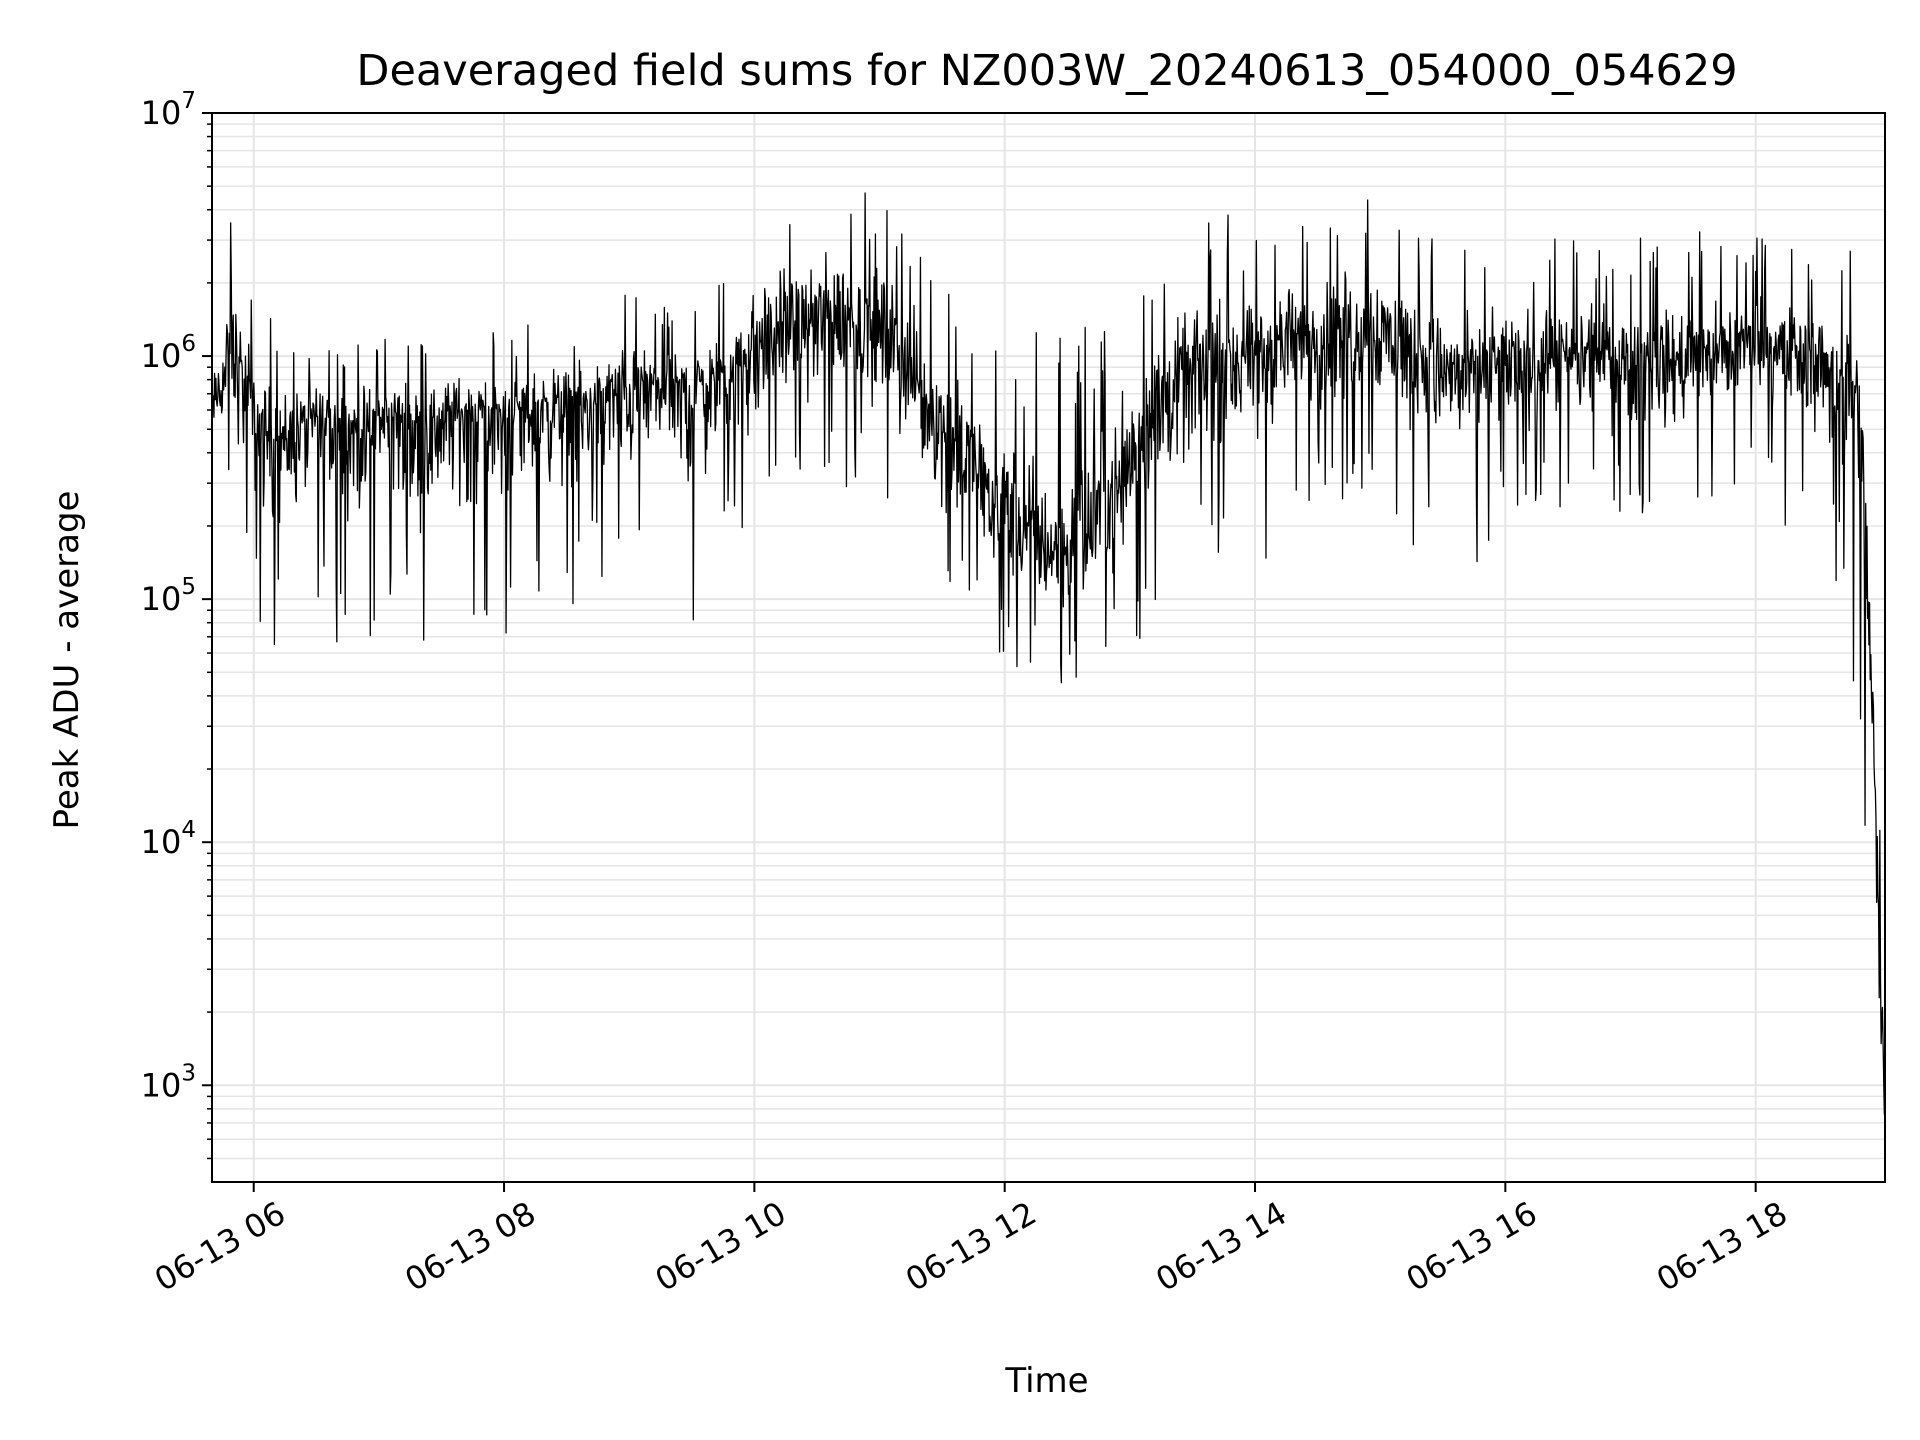 The height and width of the screenshot is (1440, 1920). Describe the element at coordinates (168, 839) in the screenshot. I see `y-tick-label: 10⁴` at that location.